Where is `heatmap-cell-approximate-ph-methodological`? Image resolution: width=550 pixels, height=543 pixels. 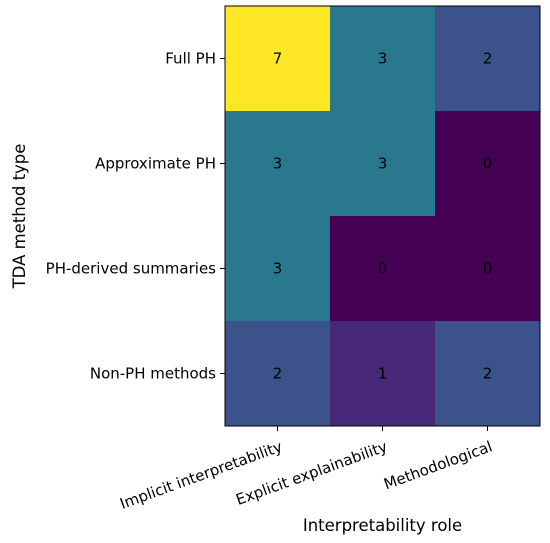 heatmap-cell-approximate-ph-methodological is located at coordinates (488, 164).